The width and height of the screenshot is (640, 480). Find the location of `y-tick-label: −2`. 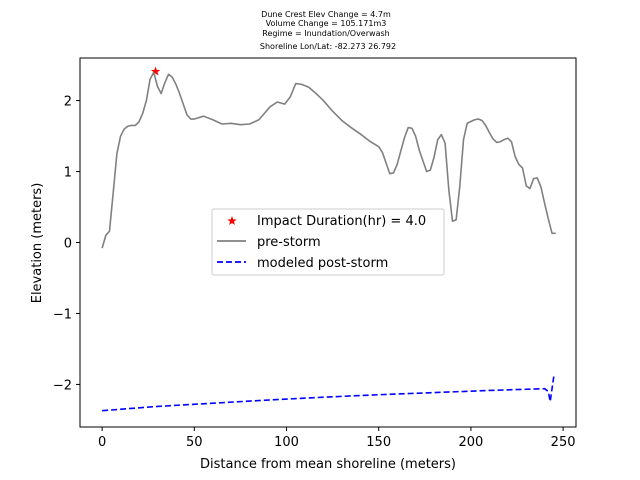

y-tick-label: −2 is located at coordinates (62, 385).